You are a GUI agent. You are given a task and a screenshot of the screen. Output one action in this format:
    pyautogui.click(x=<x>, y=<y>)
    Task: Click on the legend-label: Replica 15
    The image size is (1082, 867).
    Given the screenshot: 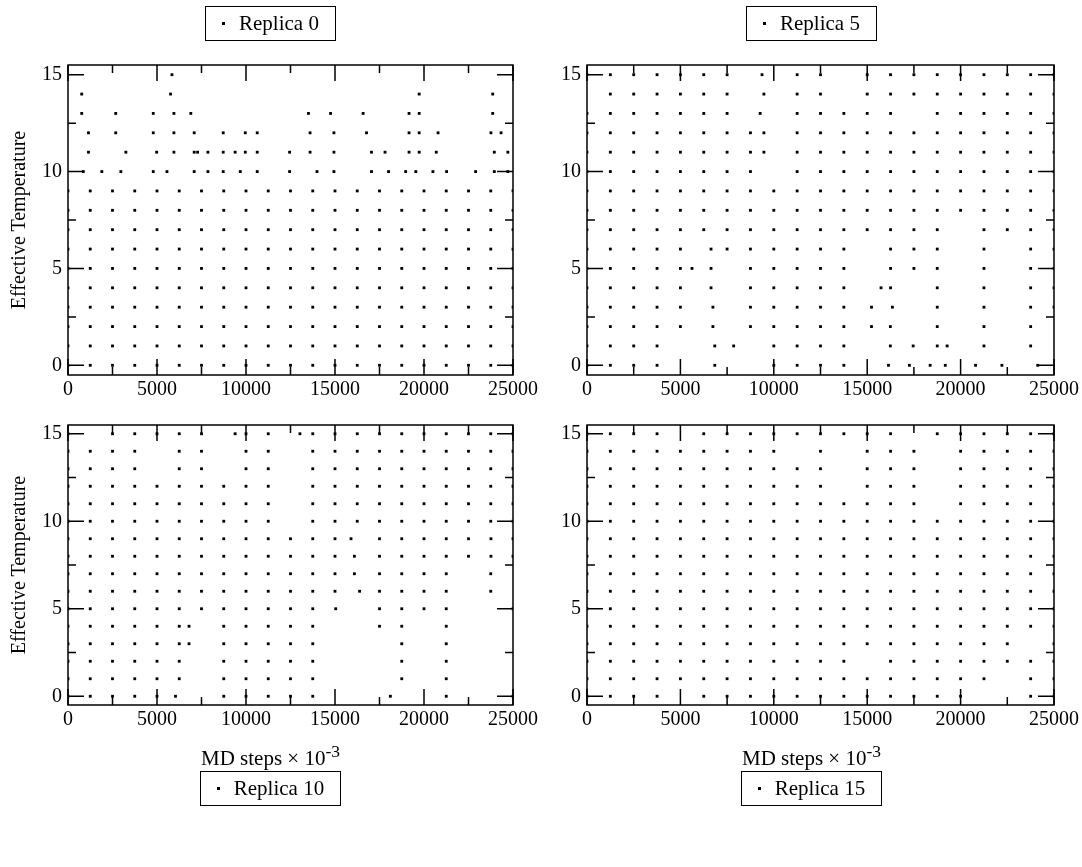 What is the action you would take?
    pyautogui.click(x=820, y=788)
    